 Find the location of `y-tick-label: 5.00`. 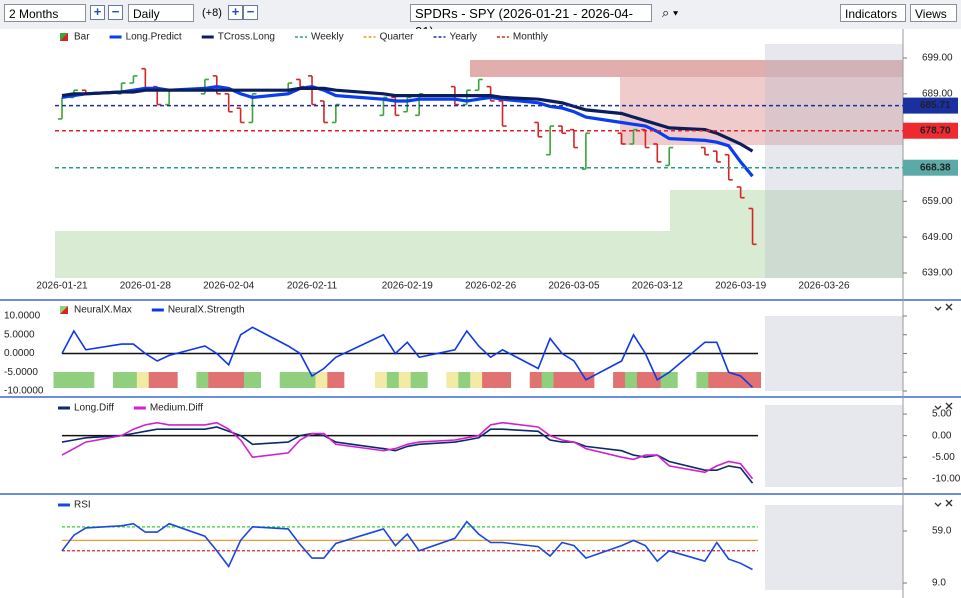

y-tick-label: 5.00 is located at coordinates (942, 414).